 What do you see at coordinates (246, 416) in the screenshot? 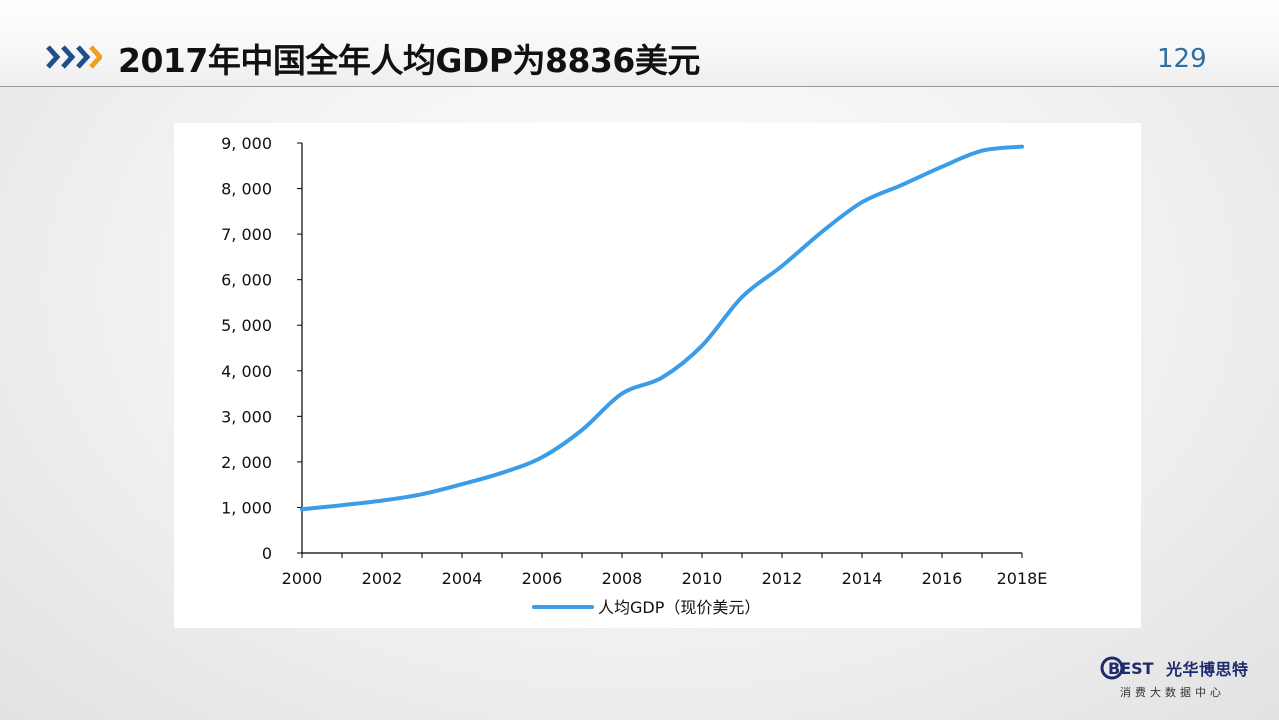
I see `y-tick-label: 3, 000` at bounding box center [246, 416].